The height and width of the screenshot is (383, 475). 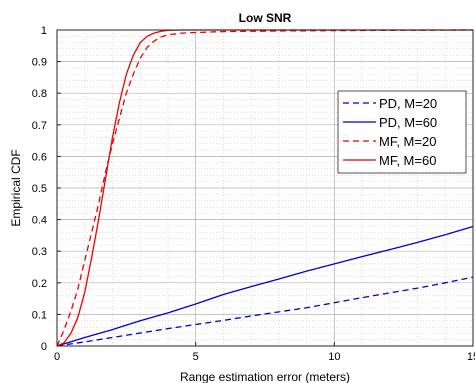 What do you see at coordinates (196, 357) in the screenshot?
I see `x-tick-label: 5` at bounding box center [196, 357].